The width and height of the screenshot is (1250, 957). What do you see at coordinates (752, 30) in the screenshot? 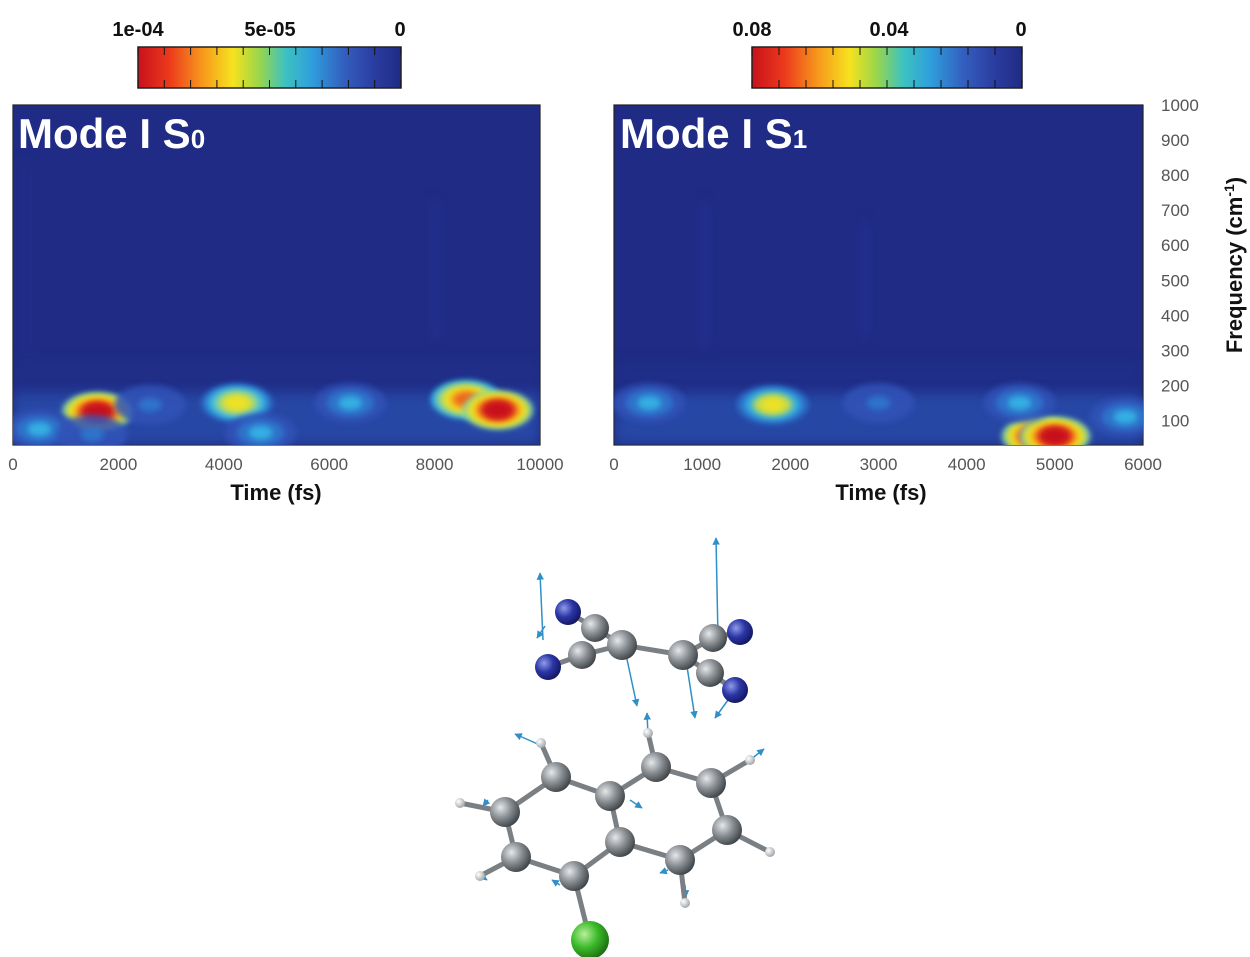
I see `colorbar-s1-label-max: 0.08` at bounding box center [752, 30].